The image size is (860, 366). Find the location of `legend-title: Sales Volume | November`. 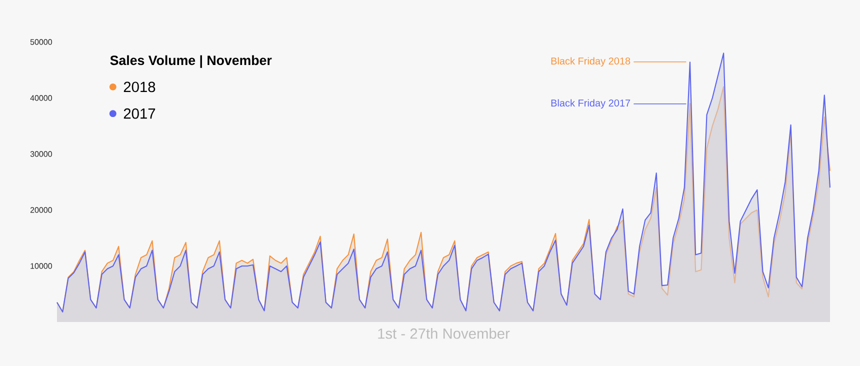

legend-title: Sales Volume | November is located at coordinates (191, 61).